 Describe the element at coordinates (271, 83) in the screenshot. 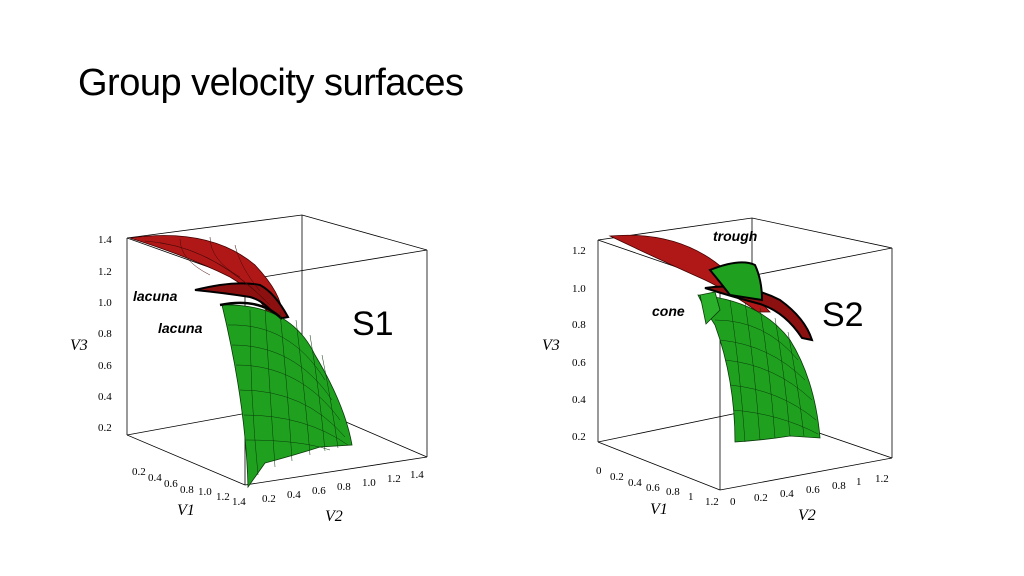

I see `slide-title: Group velocity surfaces` at that location.